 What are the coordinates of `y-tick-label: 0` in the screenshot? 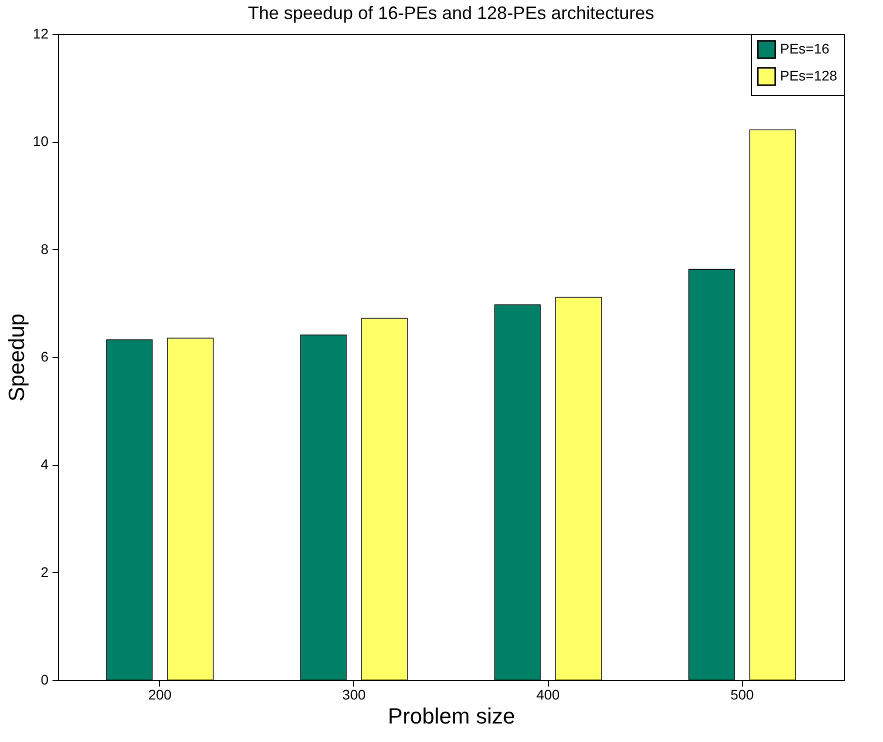 It's located at (44, 680).